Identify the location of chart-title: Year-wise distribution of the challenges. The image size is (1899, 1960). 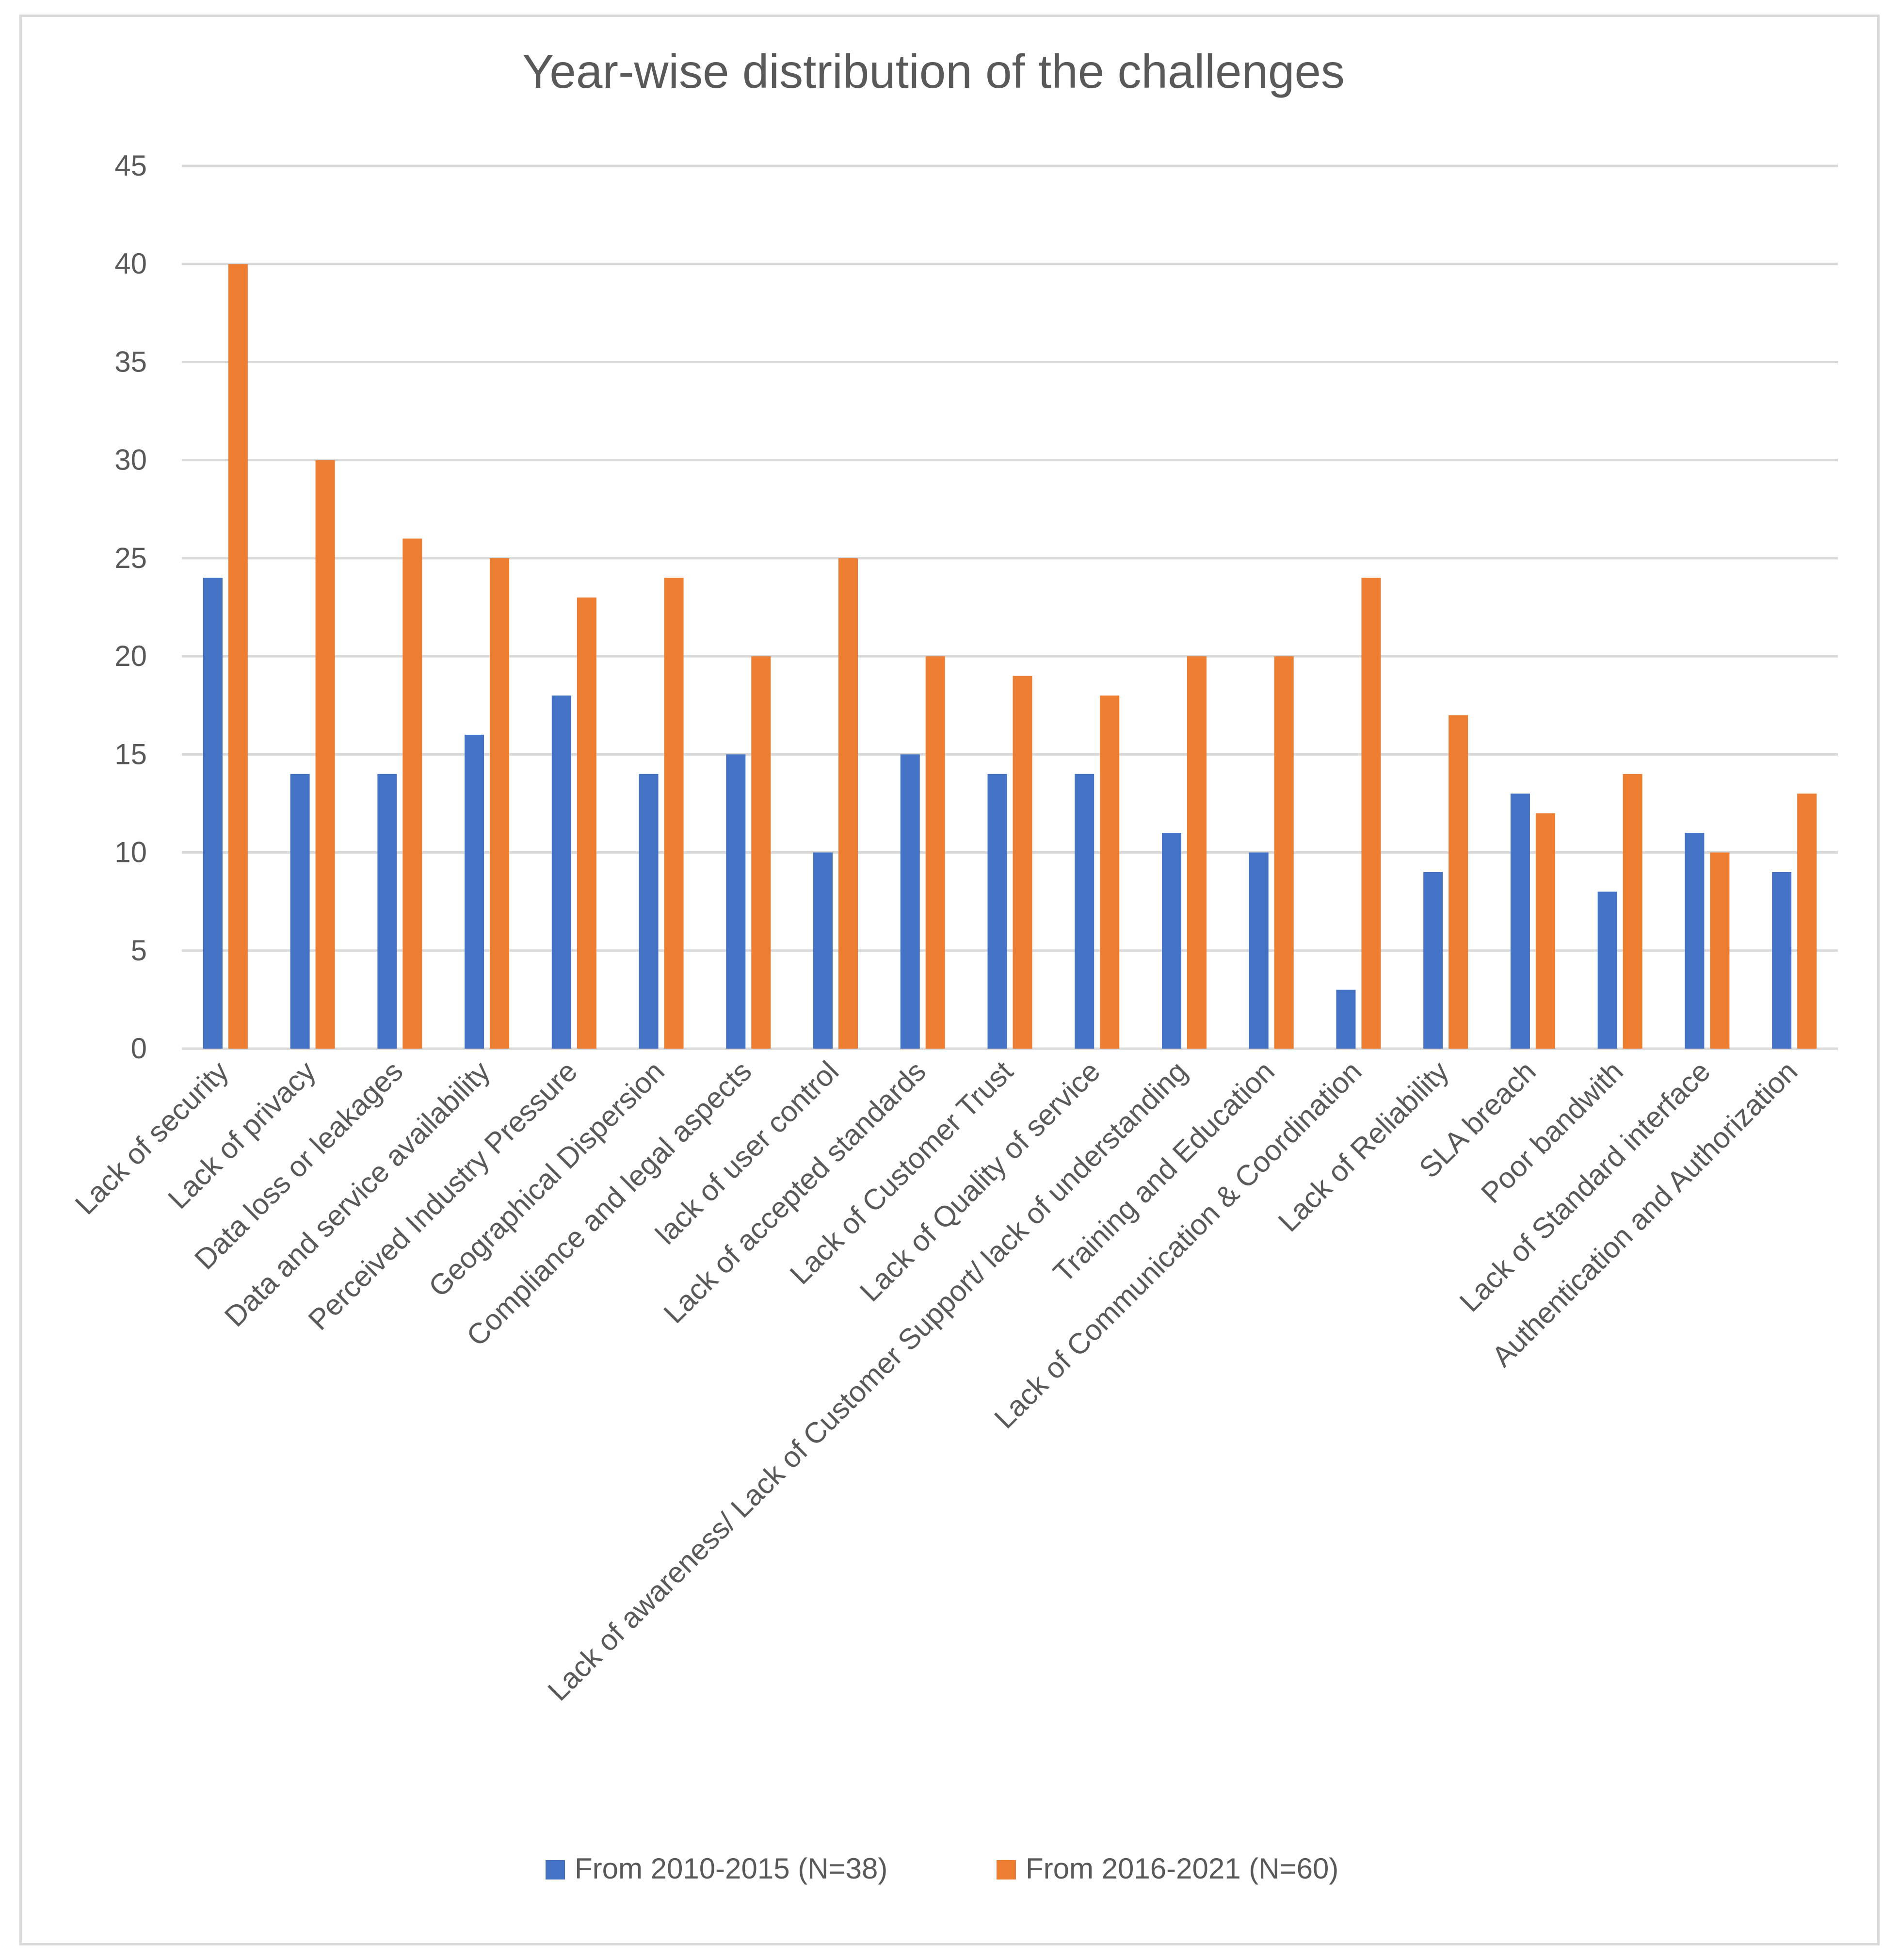
(933, 71).